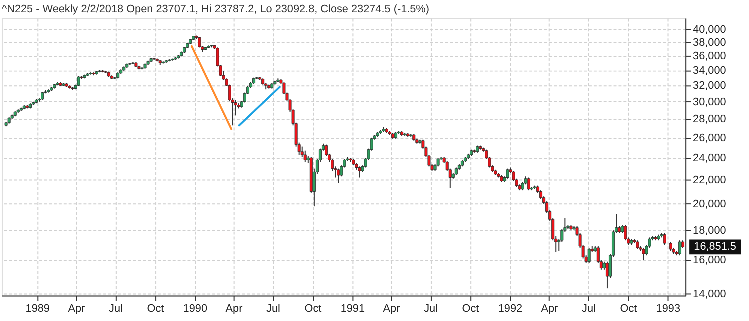 The height and width of the screenshot is (321, 749). What do you see at coordinates (709, 70) in the screenshot?
I see `y-tick-label: 34,000` at bounding box center [709, 70].